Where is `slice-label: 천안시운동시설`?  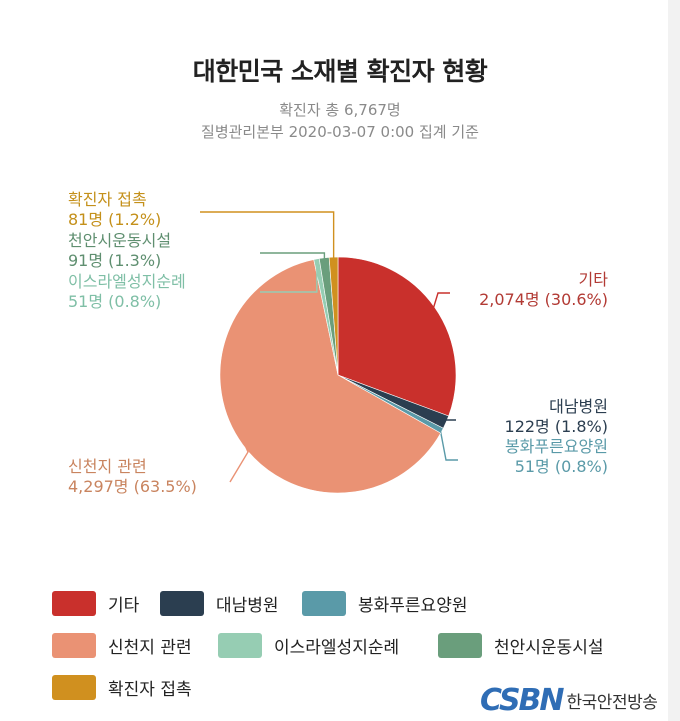
slice-label: 천안시운동시설 is located at coordinates (119, 240).